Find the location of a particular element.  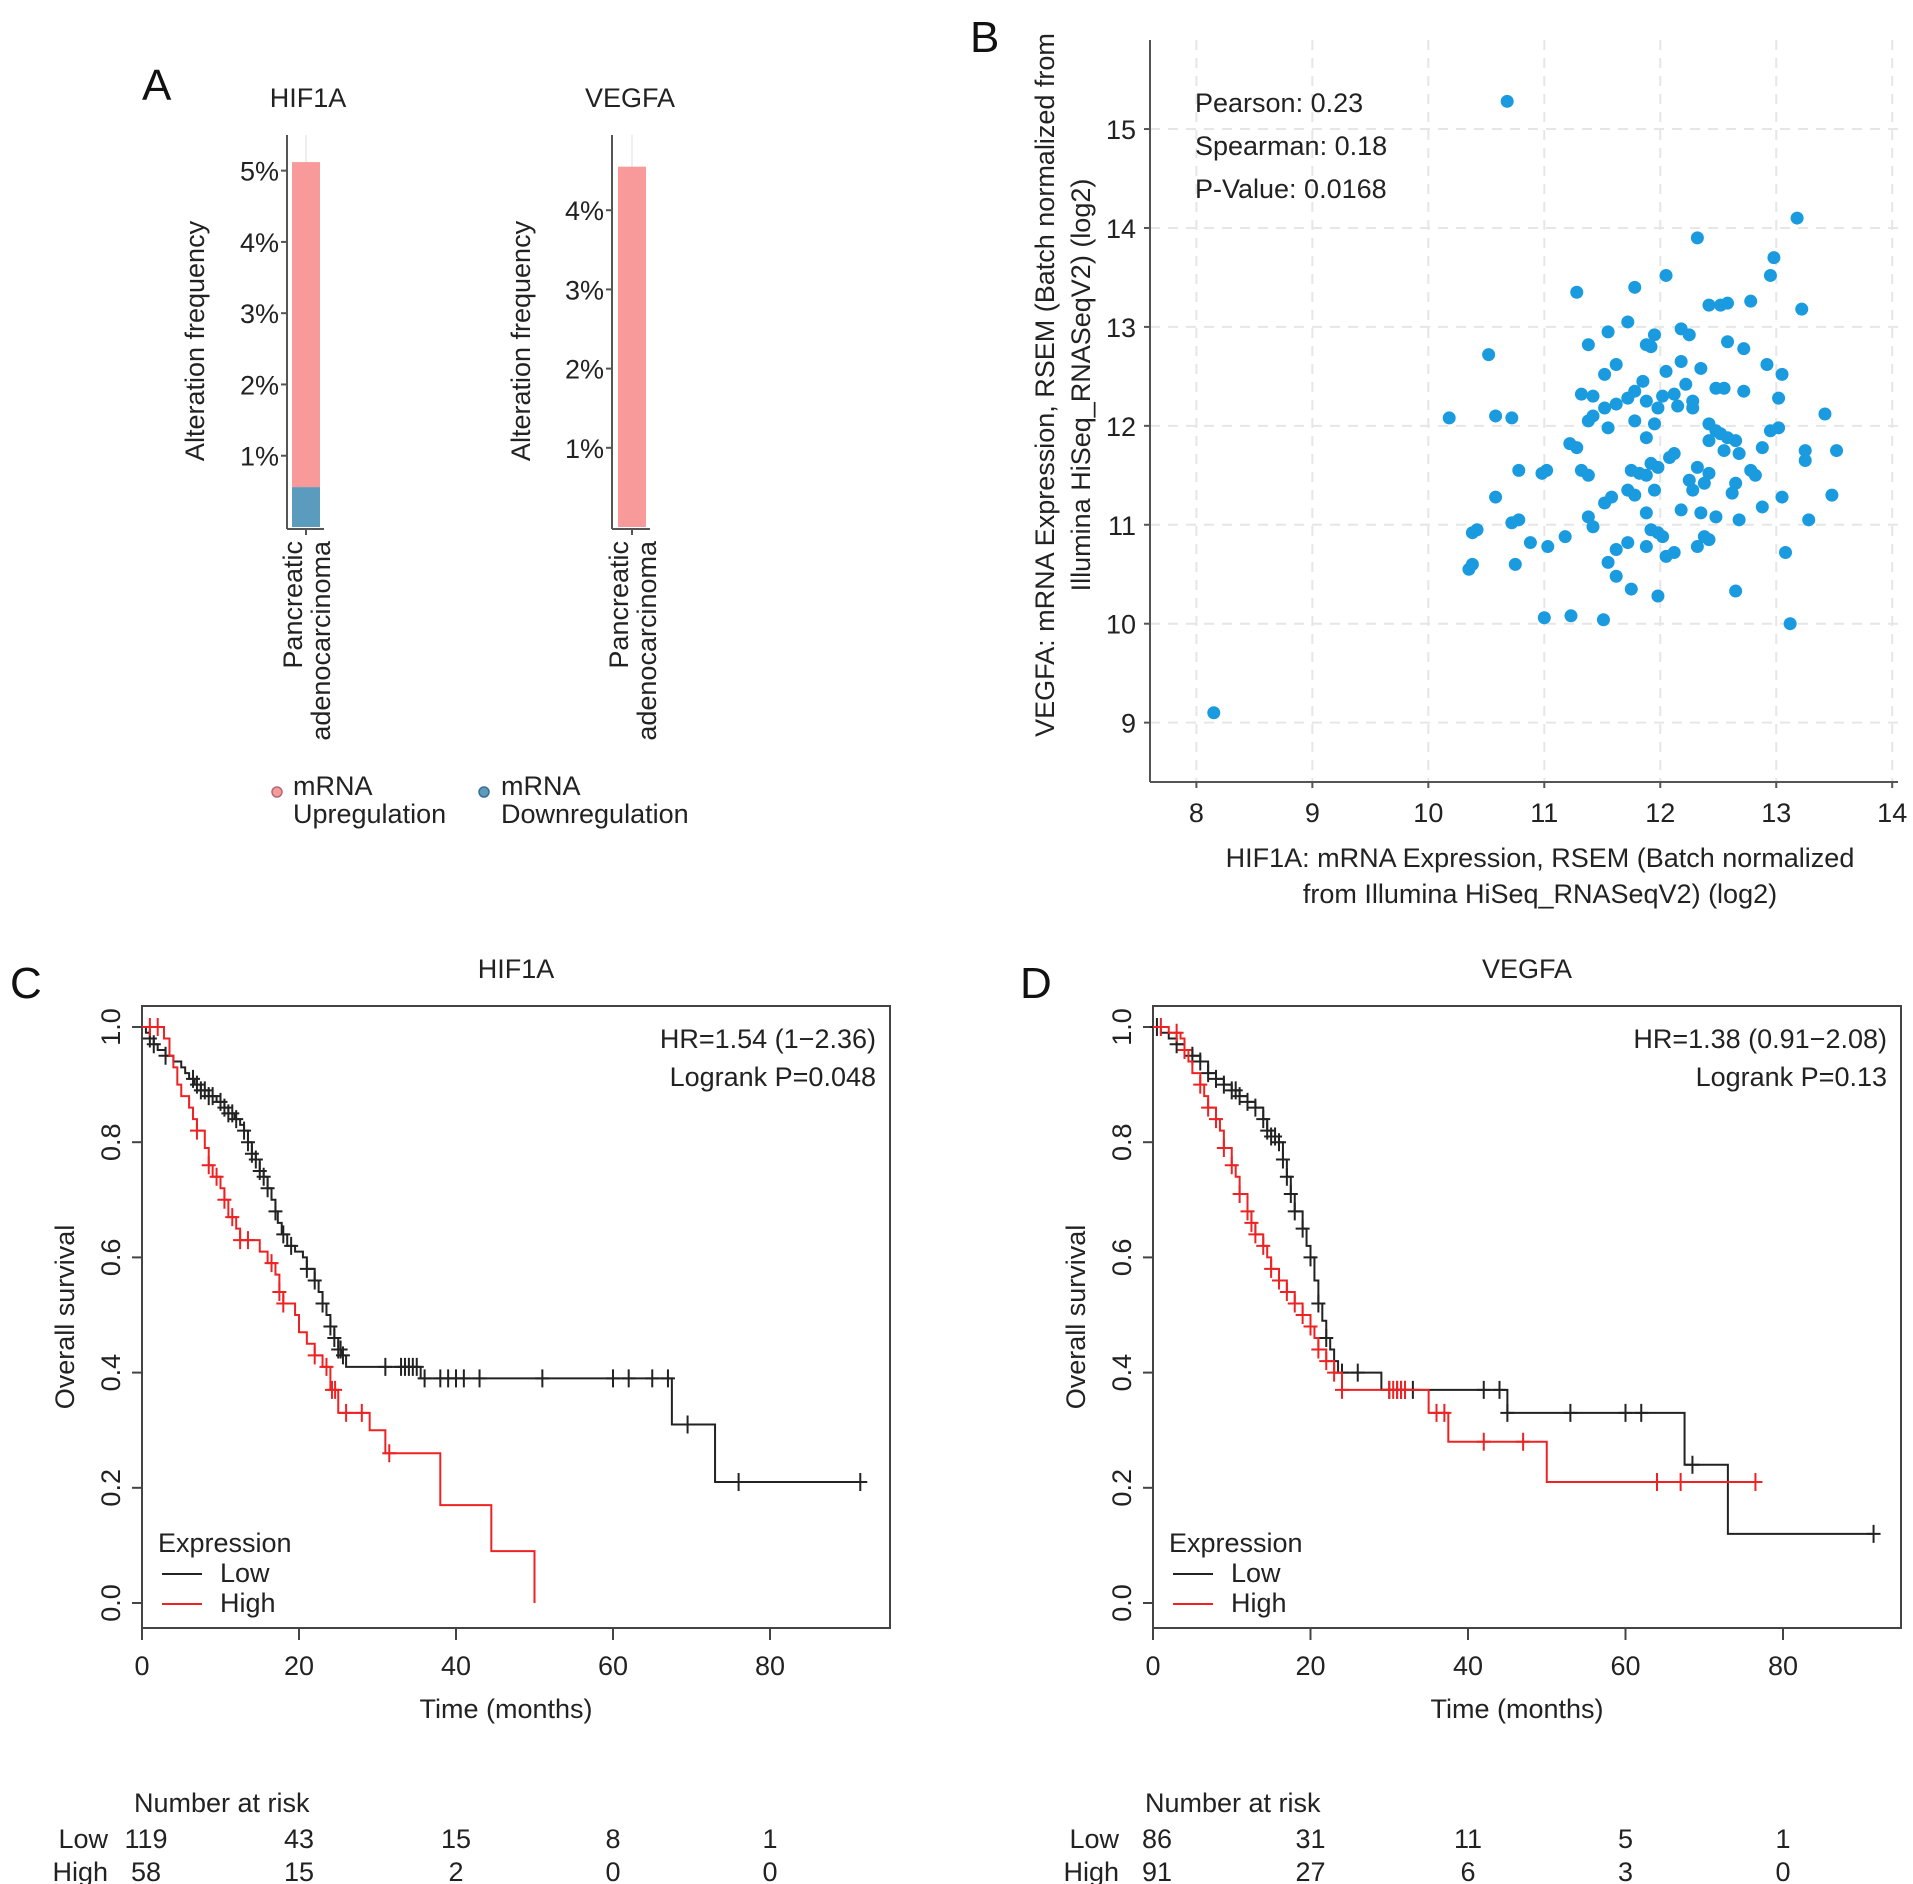

legend-downregulation-marker is located at coordinates (484, 792).